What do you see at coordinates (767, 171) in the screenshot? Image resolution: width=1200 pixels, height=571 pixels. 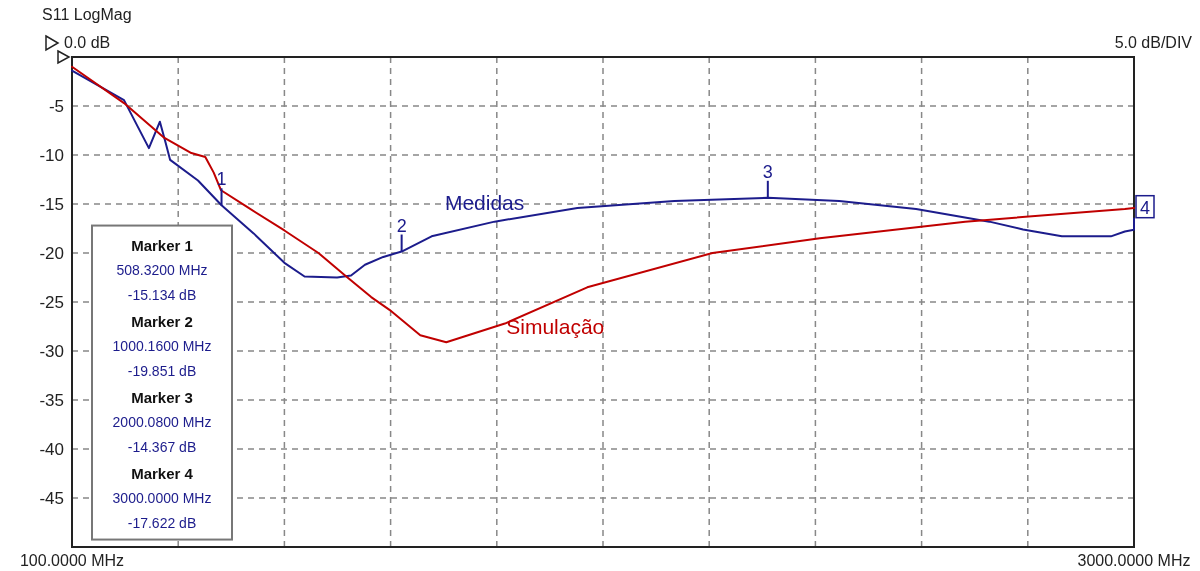 I see `annotation: 3` at bounding box center [767, 171].